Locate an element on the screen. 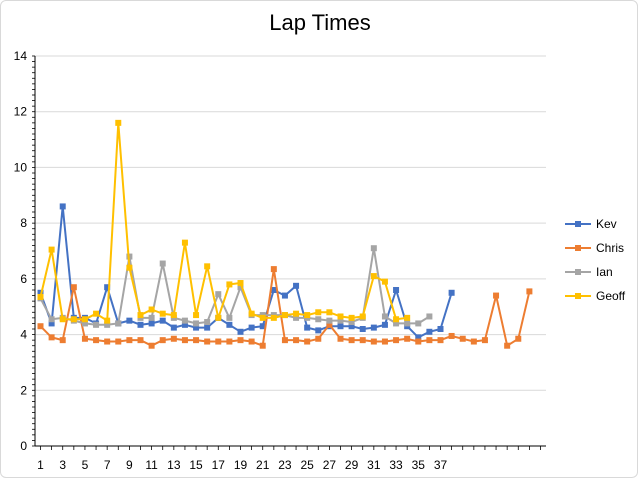  legend-marker-chris is located at coordinates (578, 248).